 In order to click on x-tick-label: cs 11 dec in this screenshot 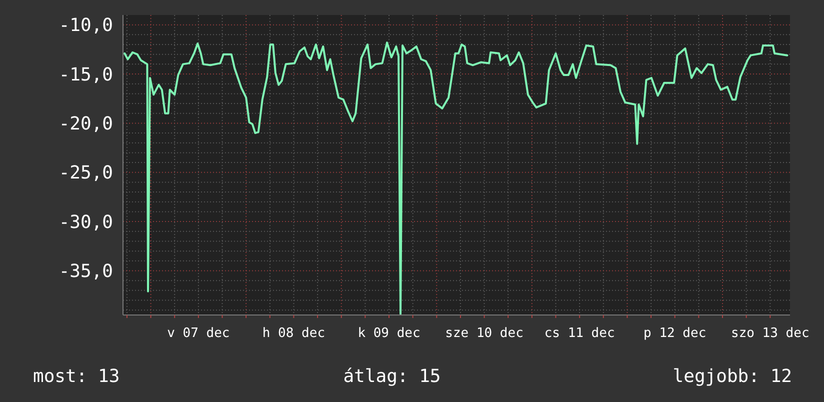, I will do `click(579, 333)`.